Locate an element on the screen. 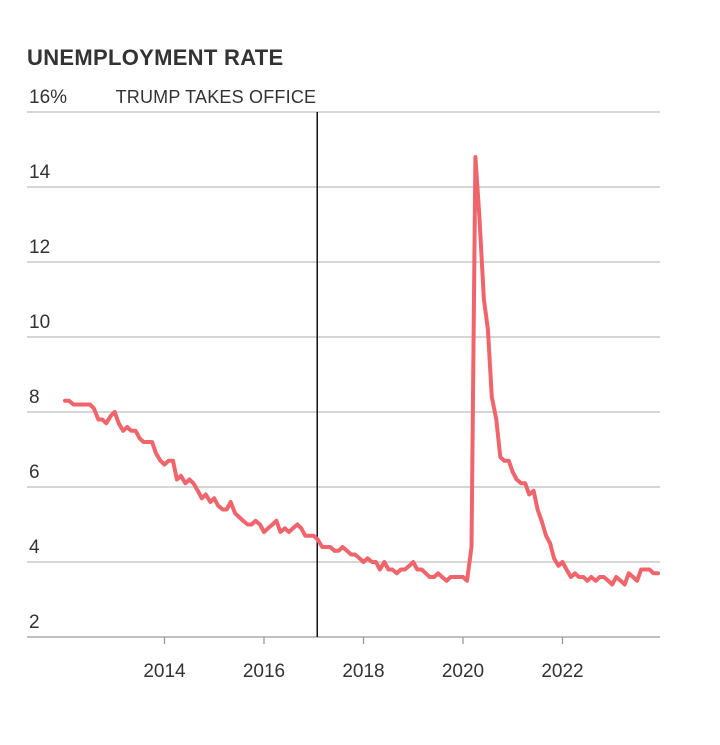  y-tick-label: 12 is located at coordinates (39, 247).